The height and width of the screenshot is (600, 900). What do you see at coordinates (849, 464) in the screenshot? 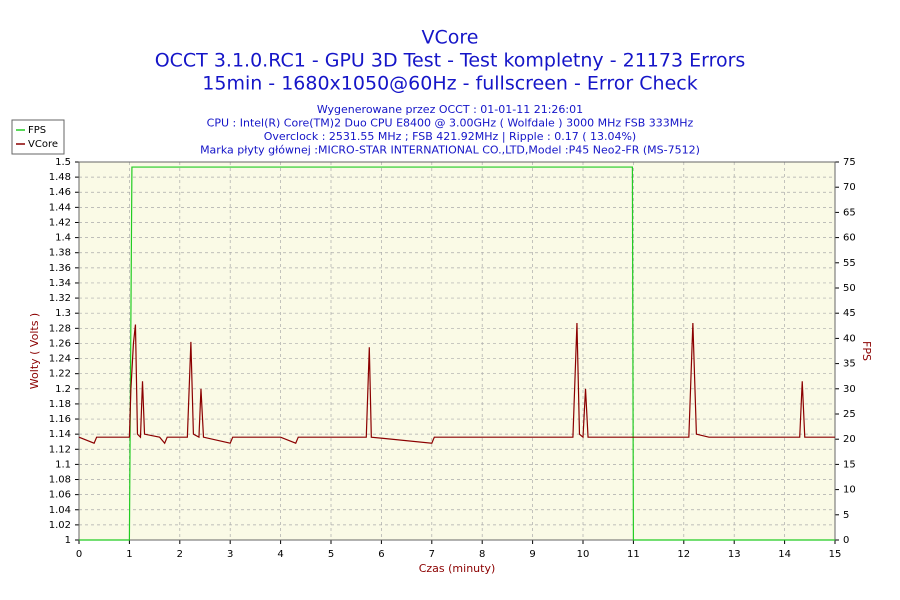
I see `y2-tick-label: 15` at bounding box center [849, 464].